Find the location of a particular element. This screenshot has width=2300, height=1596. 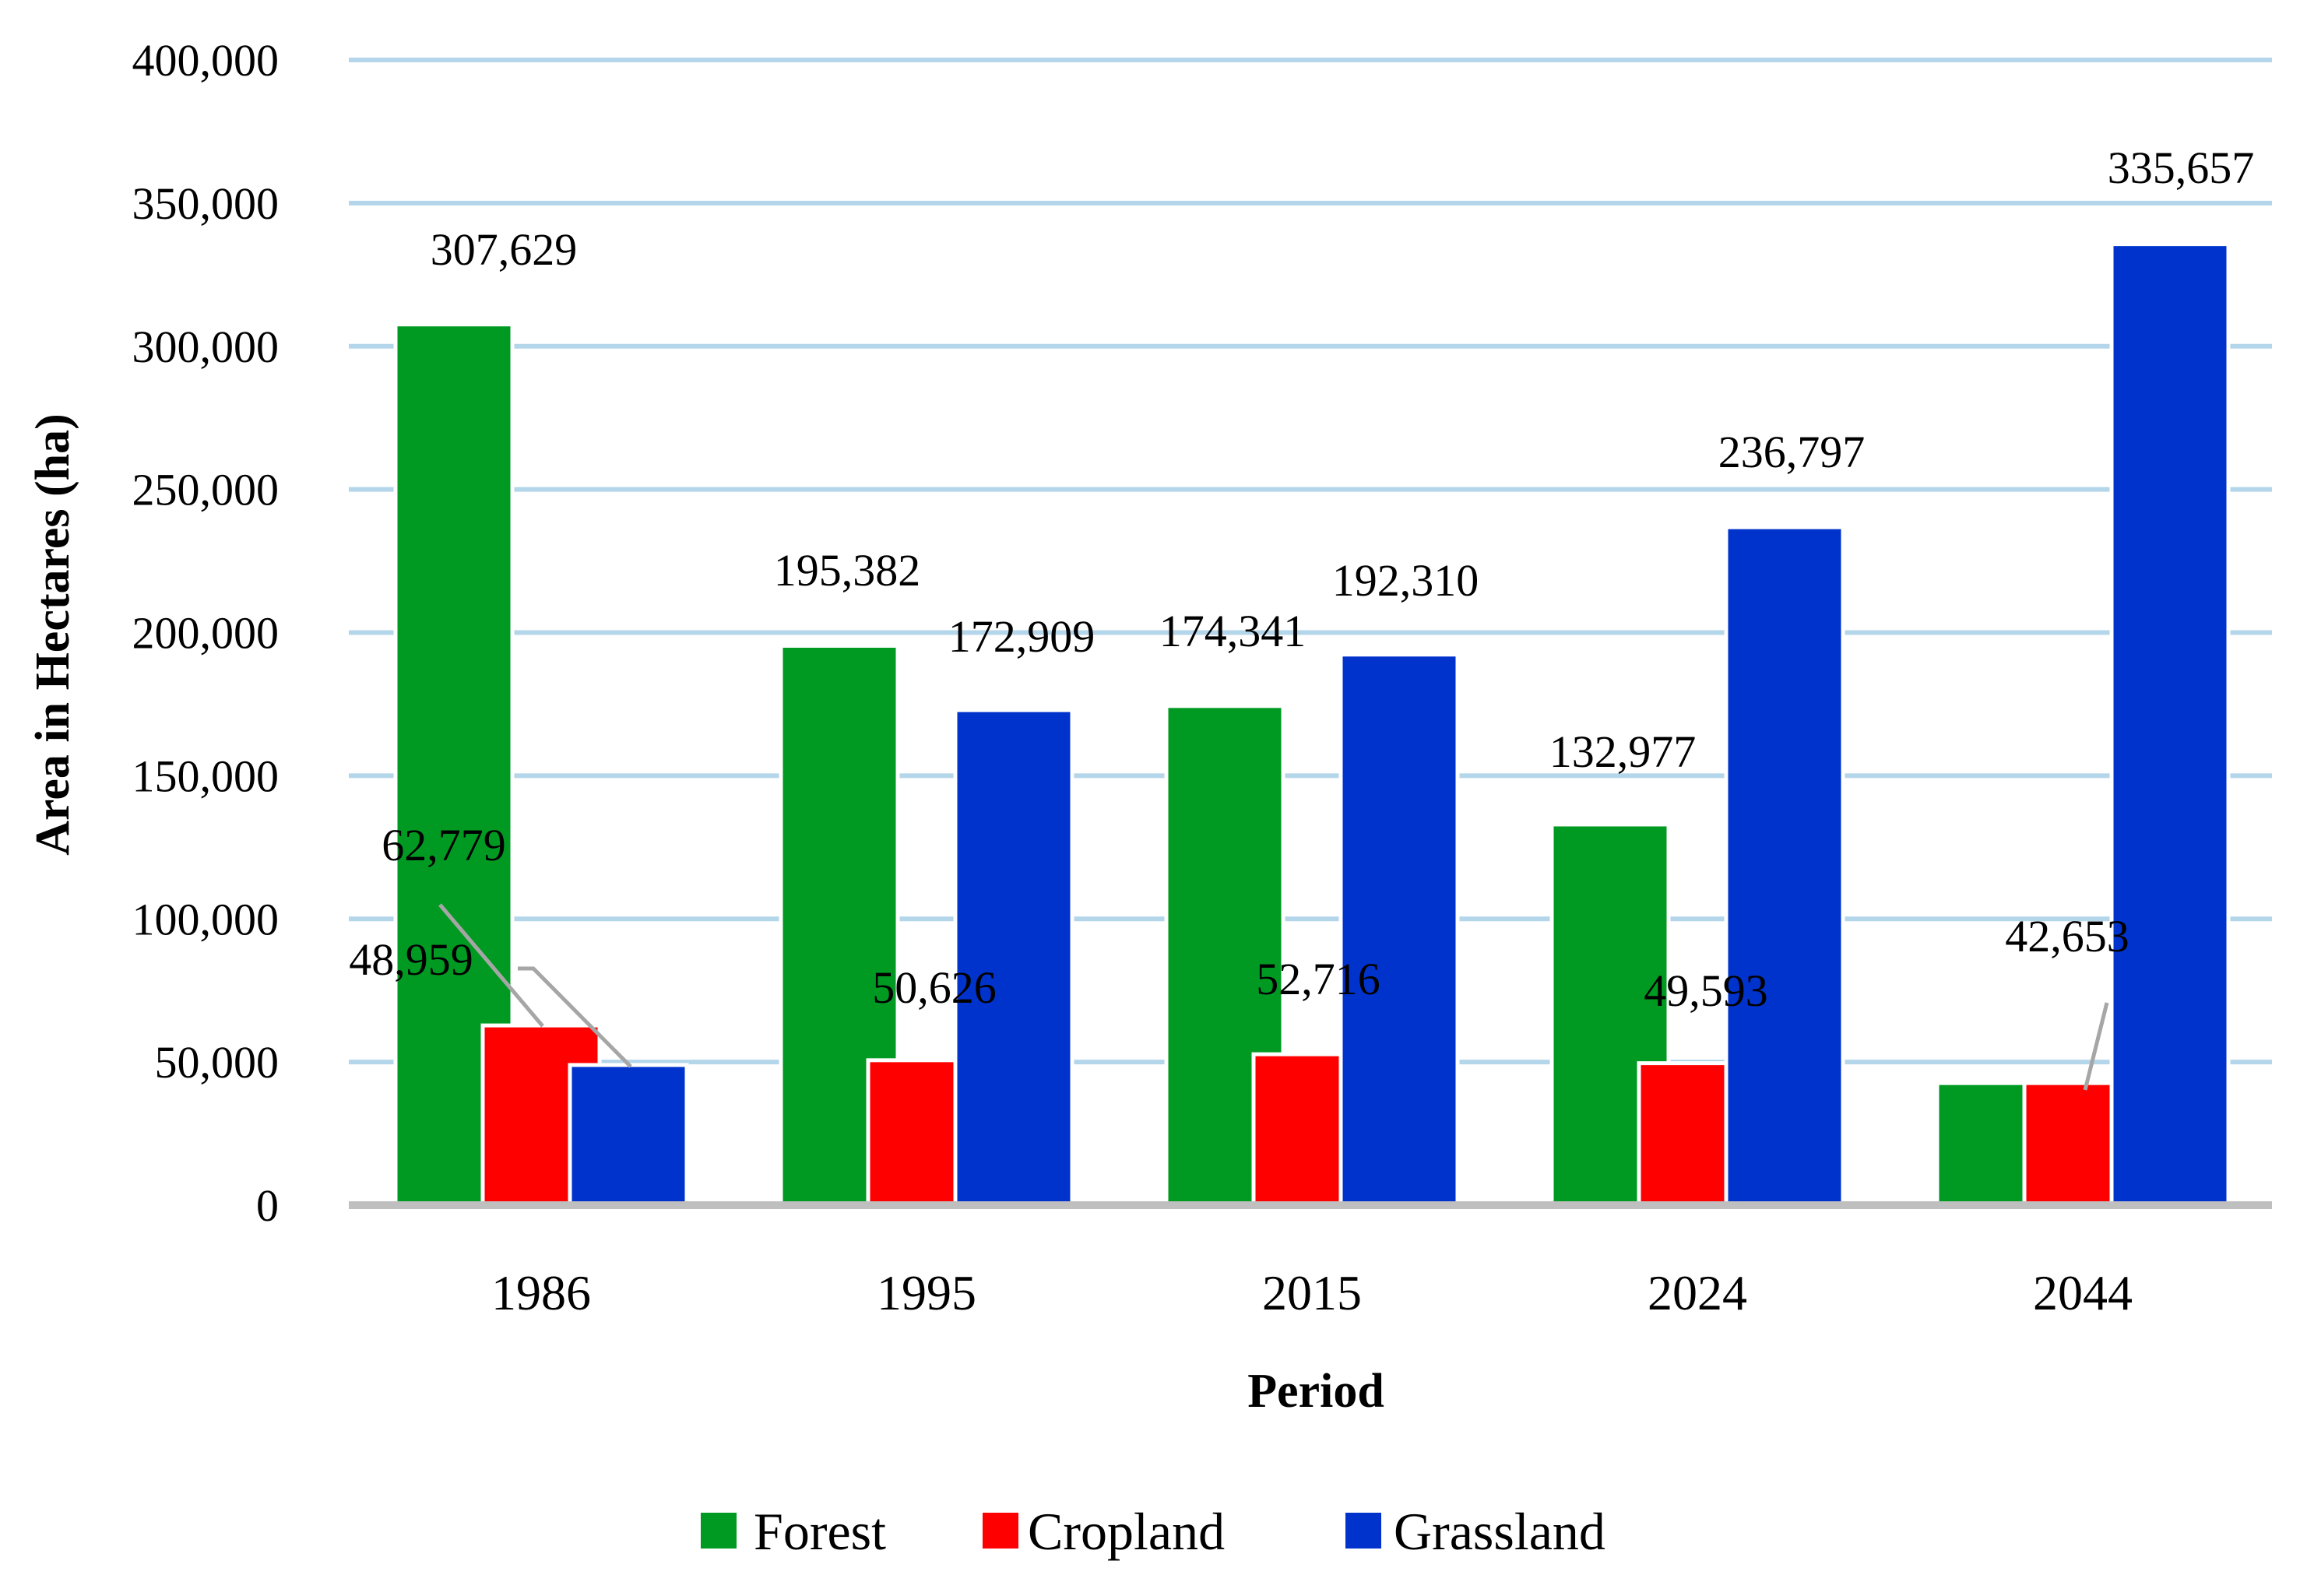

data-label-forest-1986: 307,629 is located at coordinates (504, 249).